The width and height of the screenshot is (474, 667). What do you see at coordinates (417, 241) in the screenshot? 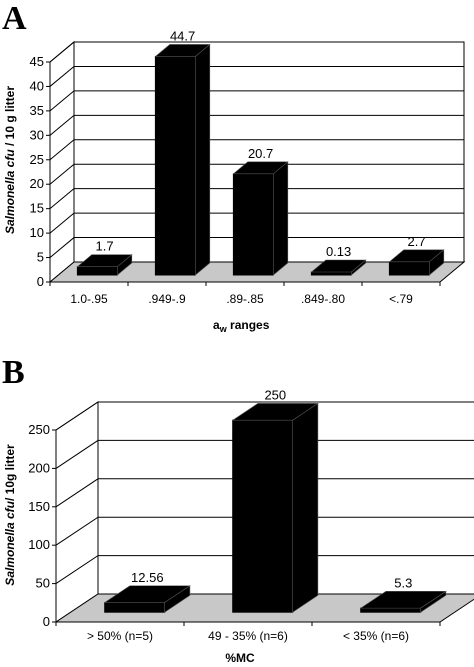
I see `chart-a-data-label: 2.7` at bounding box center [417, 241].